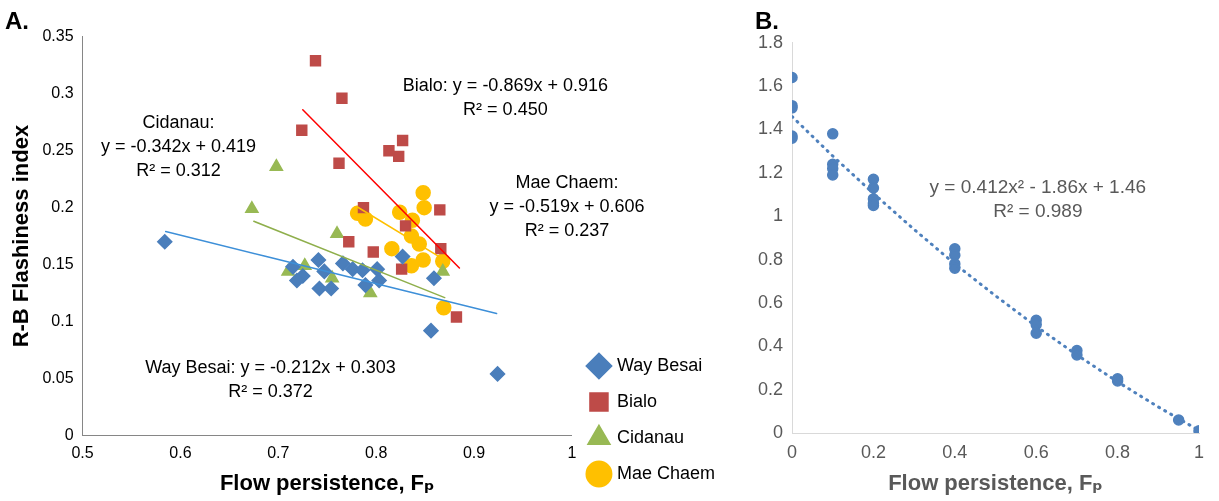 This screenshot has height=501, width=1219. Describe the element at coordinates (58, 150) in the screenshot. I see `y-tick-label: 0.25` at that location.